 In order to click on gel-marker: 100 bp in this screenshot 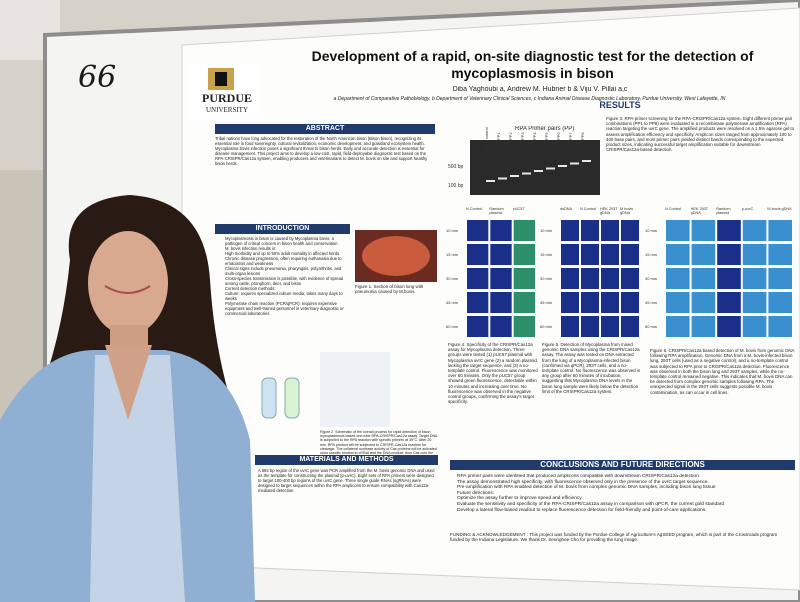, I will do `click(456, 186)`.